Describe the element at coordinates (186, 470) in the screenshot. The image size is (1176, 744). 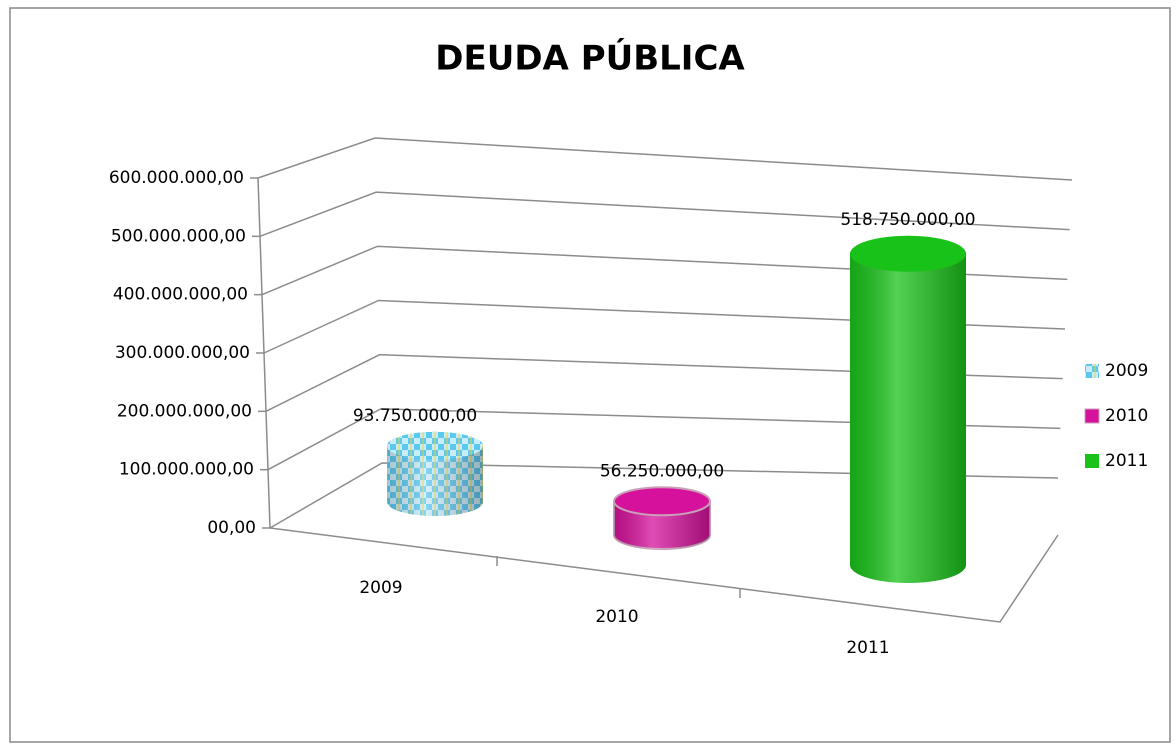
I see `y-tick-label: 100.000.000,00` at that location.